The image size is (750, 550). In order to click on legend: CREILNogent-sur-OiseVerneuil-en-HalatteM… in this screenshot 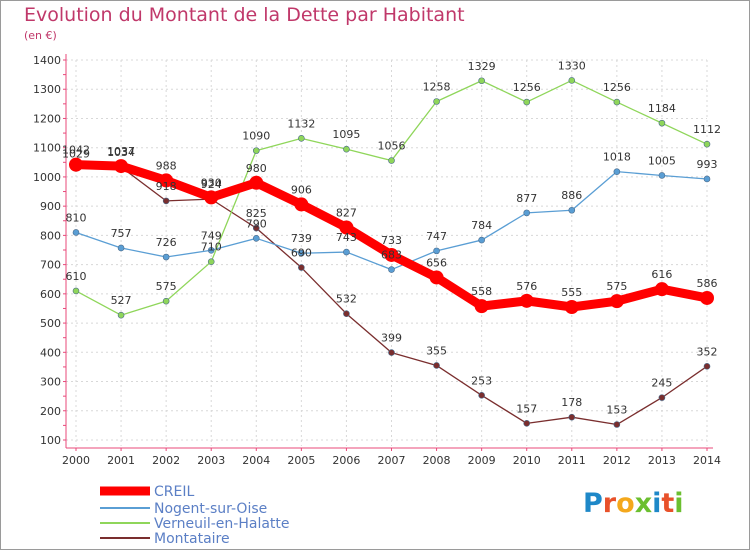, I will do `click(195, 515)`.